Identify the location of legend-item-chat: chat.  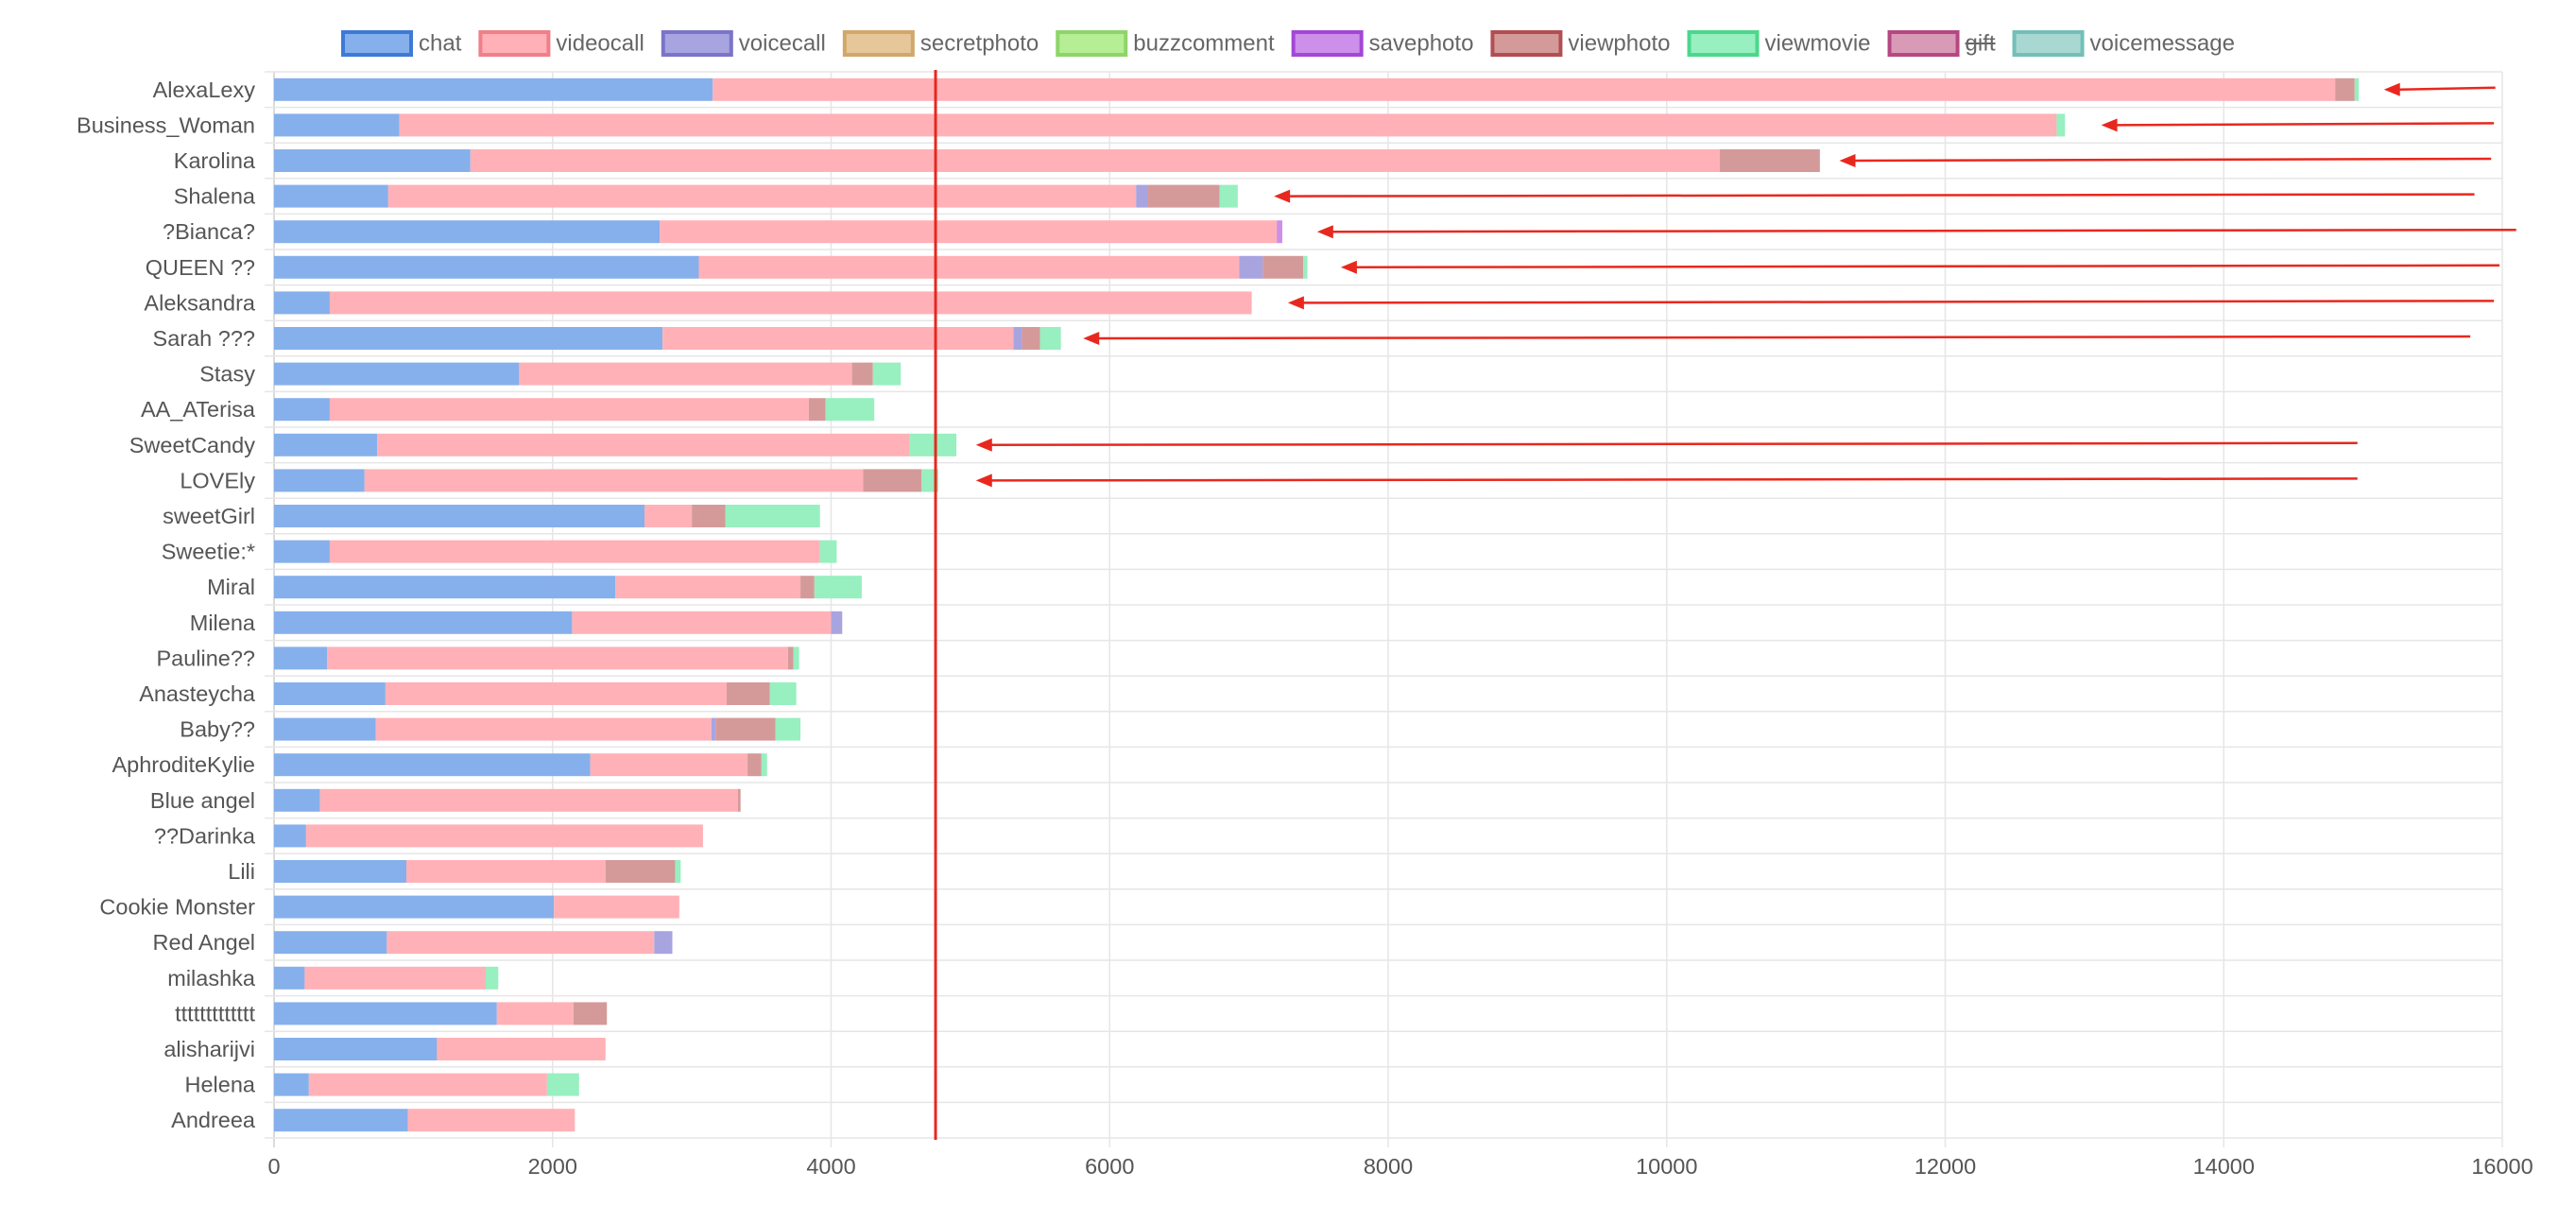
(401, 43).